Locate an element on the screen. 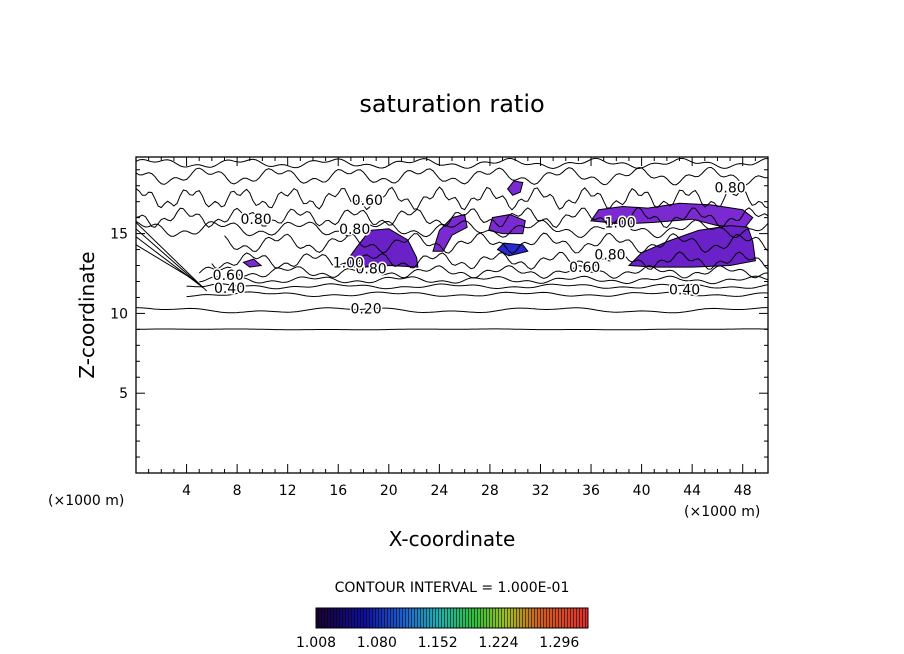 The height and width of the screenshot is (654, 904). region-cloud-h is located at coordinates (691, 246).